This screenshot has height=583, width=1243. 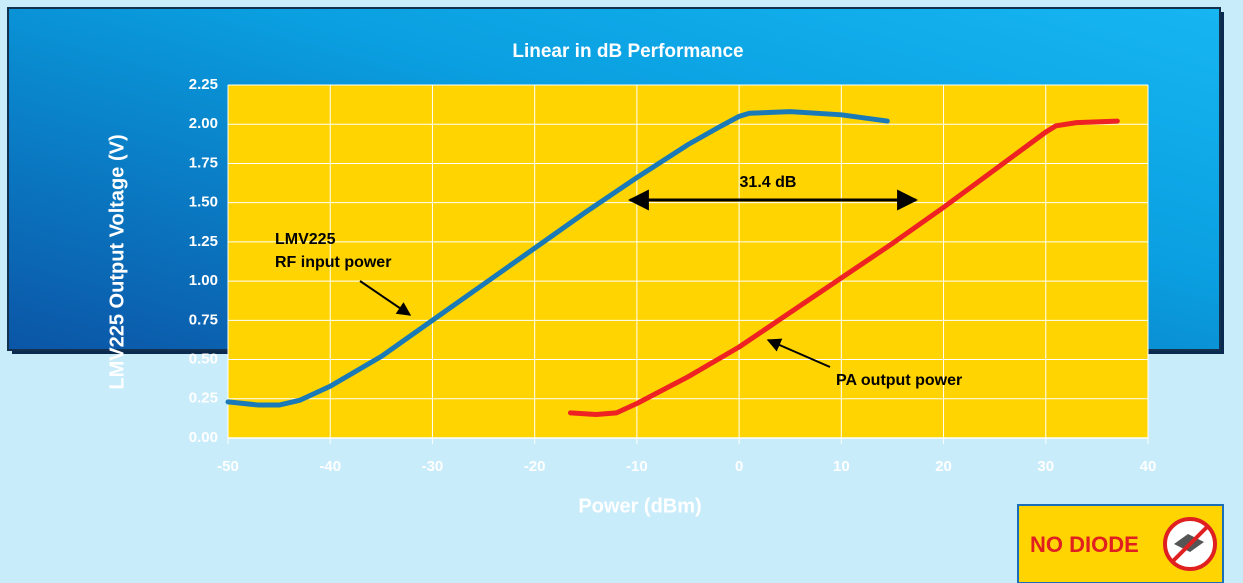 I want to click on x-tick-label: -40, so click(x=330, y=466).